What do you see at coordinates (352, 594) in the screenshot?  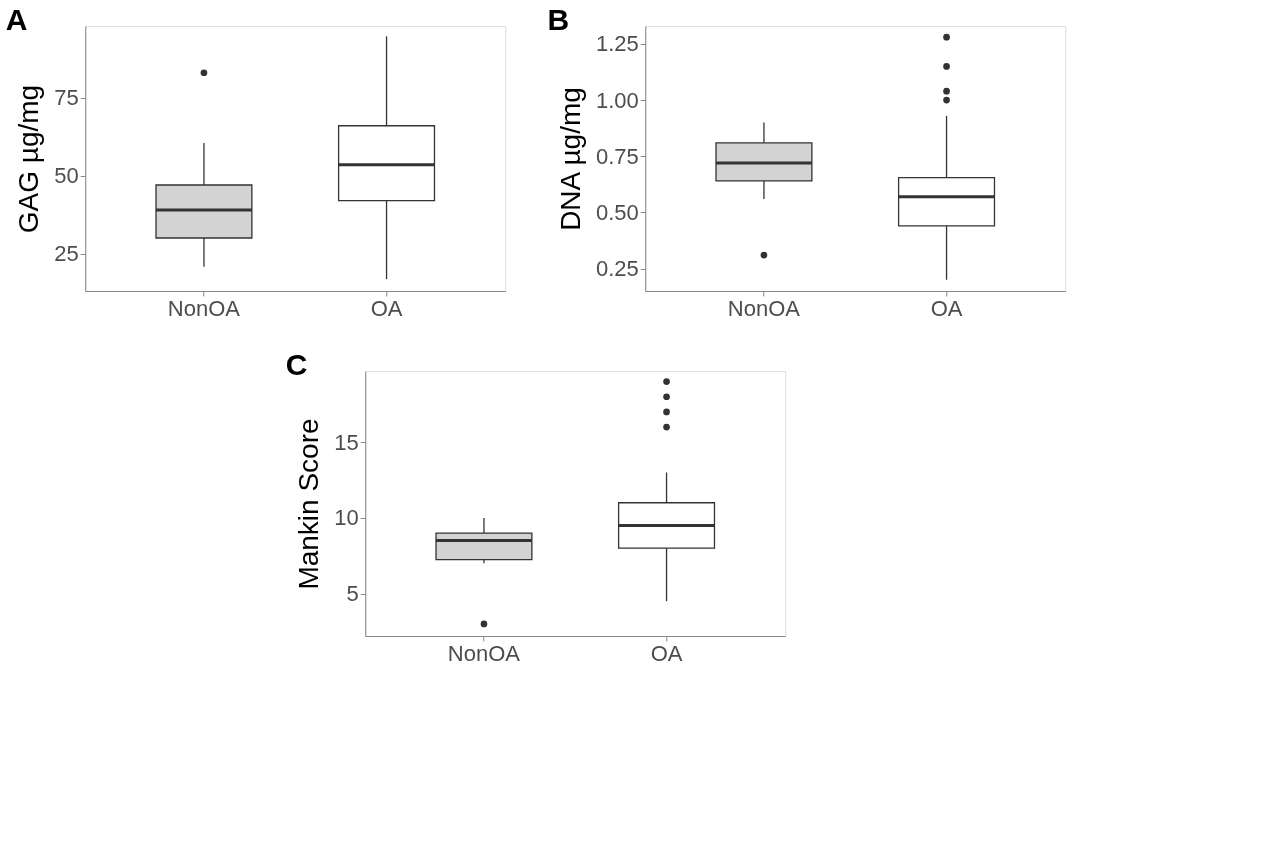 I see `y-tick-label: 5` at bounding box center [352, 594].